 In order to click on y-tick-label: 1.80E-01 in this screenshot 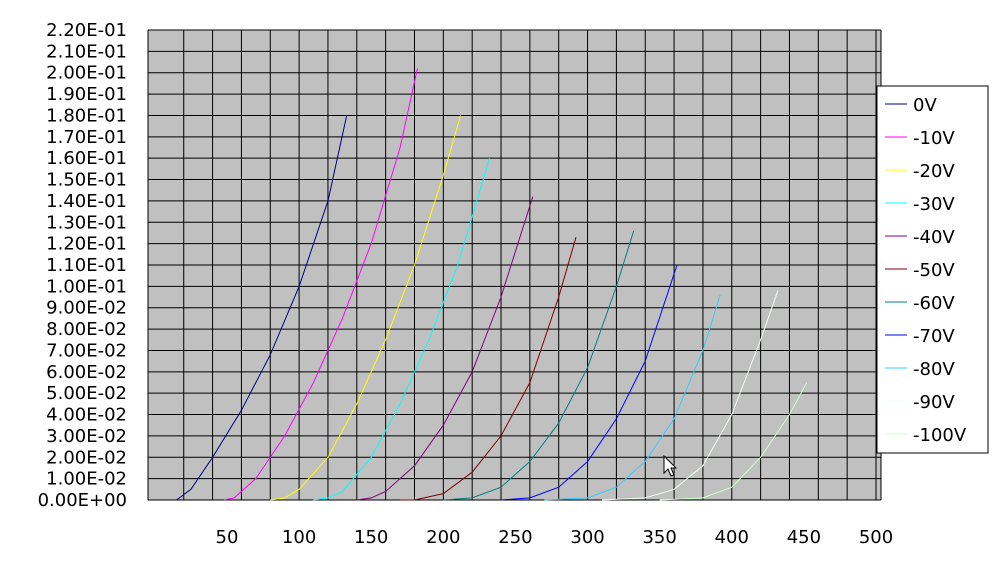, I will do `click(86, 115)`.